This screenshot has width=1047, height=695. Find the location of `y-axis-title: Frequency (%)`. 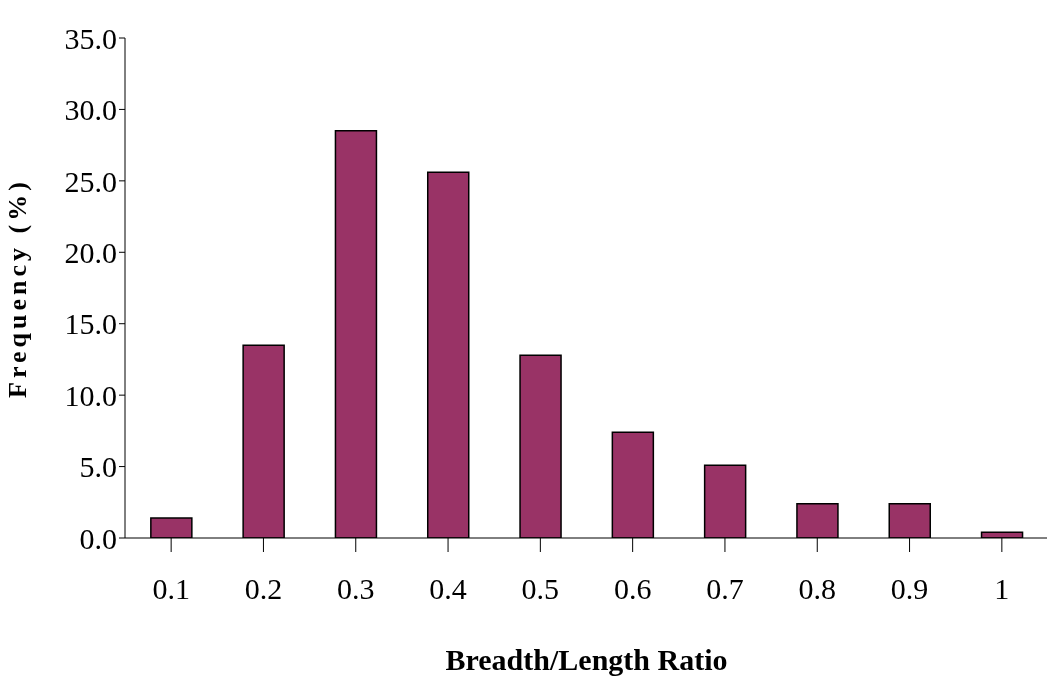

y-axis-title: Frequency (%) is located at coordinates (18, 288).